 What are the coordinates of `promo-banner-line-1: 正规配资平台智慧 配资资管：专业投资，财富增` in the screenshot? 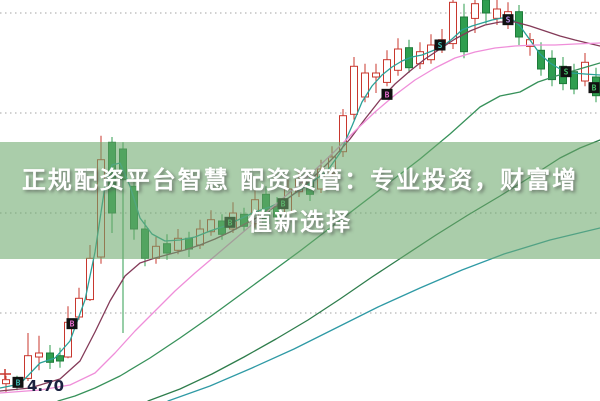 It's located at (300, 179).